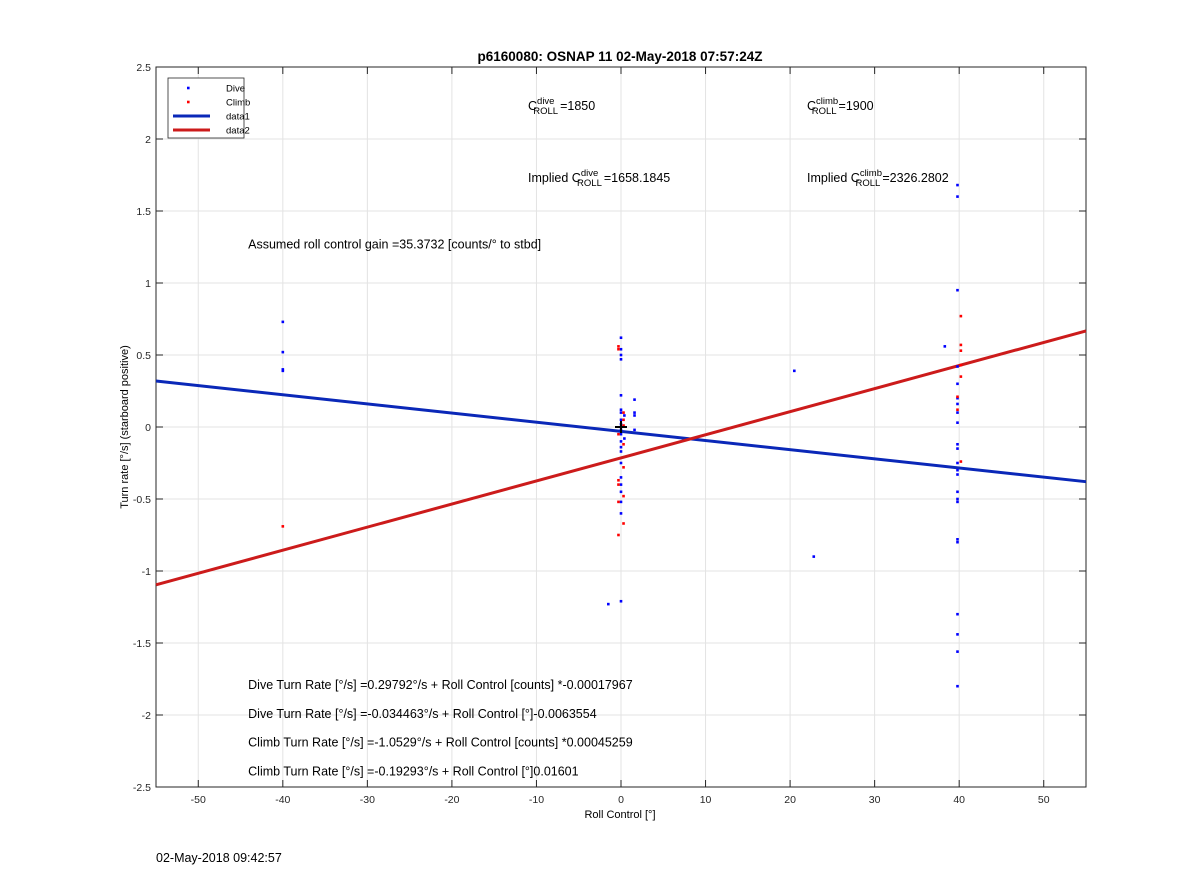  Describe the element at coordinates (367, 800) in the screenshot. I see `x-tick-label: -30` at that location.